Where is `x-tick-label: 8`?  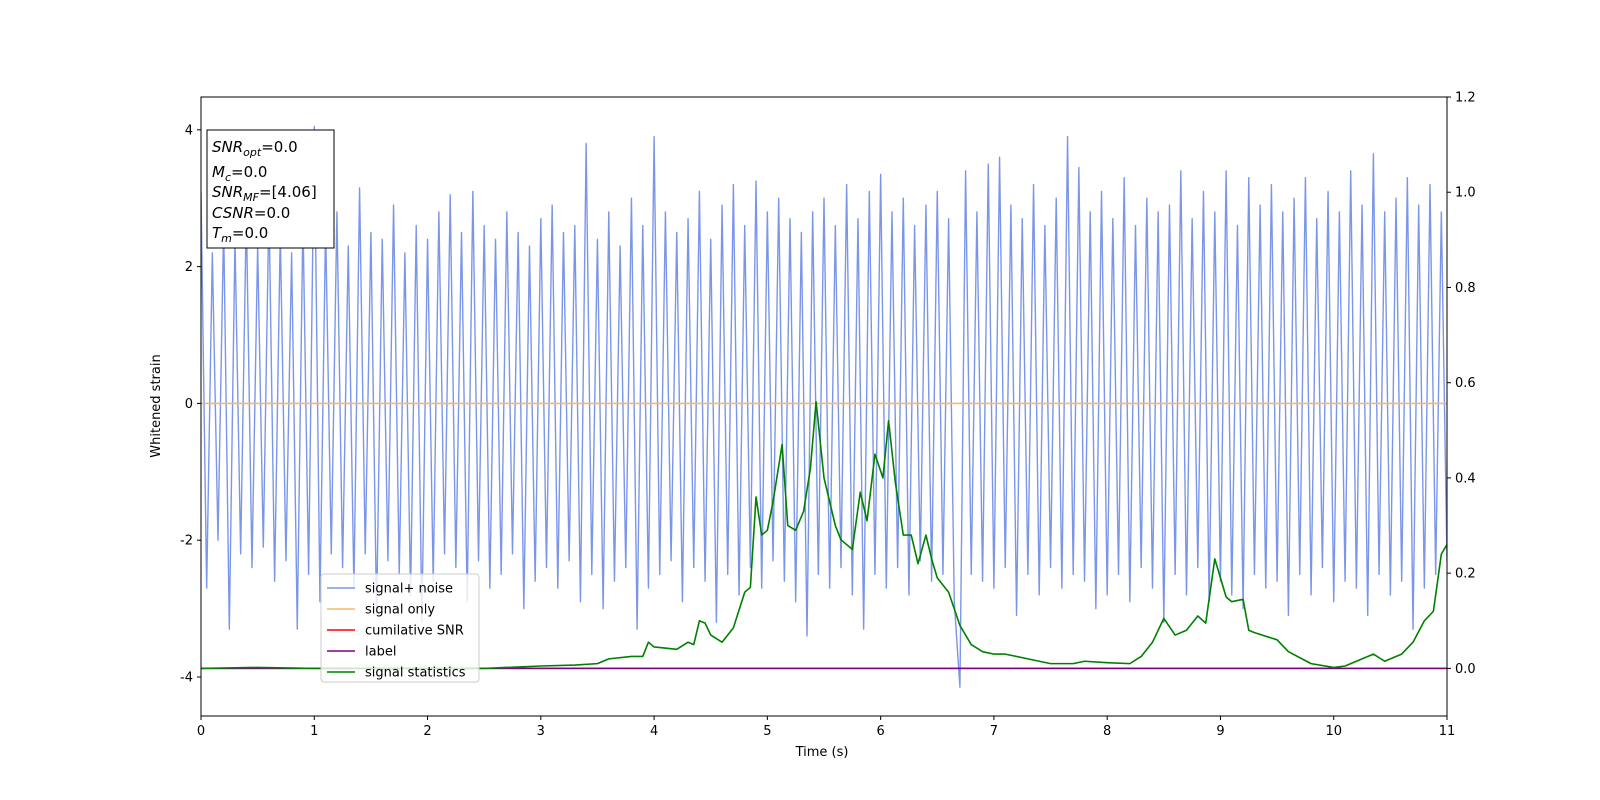 x-tick-label: 8 is located at coordinates (1107, 731).